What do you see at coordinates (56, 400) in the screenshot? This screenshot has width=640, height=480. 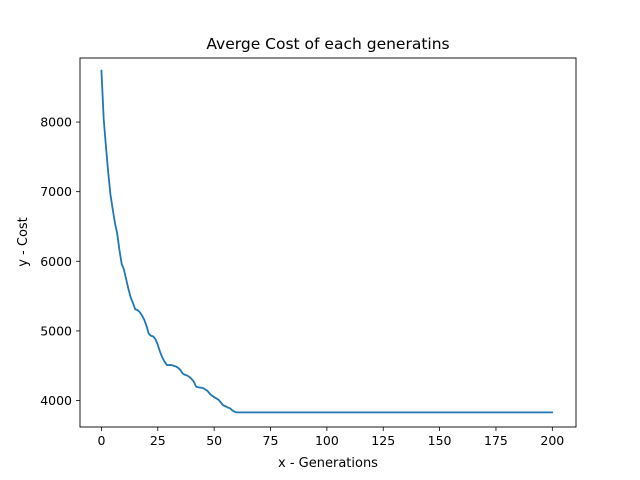 I see `y-tick-label: 4000` at bounding box center [56, 400].